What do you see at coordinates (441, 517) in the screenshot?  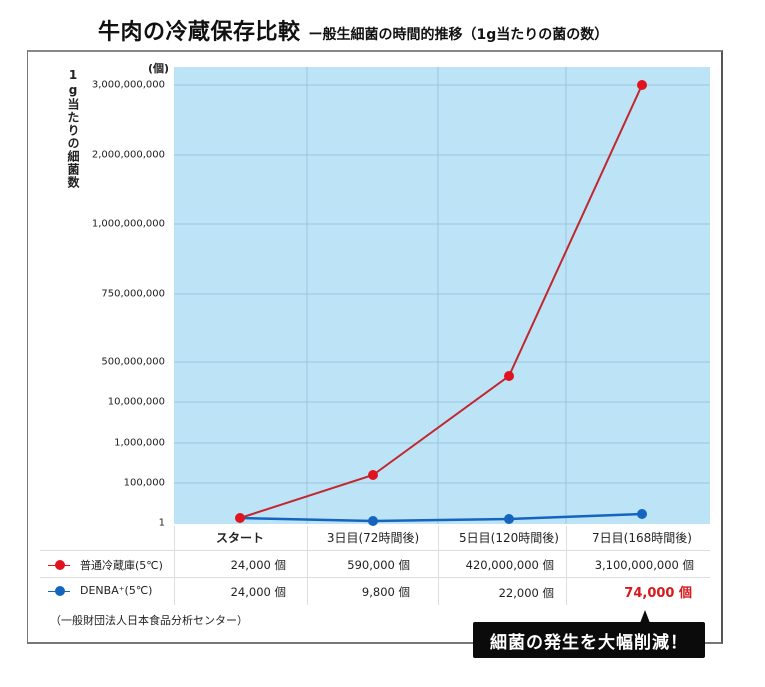 I see `series-line-denba` at bounding box center [441, 517].